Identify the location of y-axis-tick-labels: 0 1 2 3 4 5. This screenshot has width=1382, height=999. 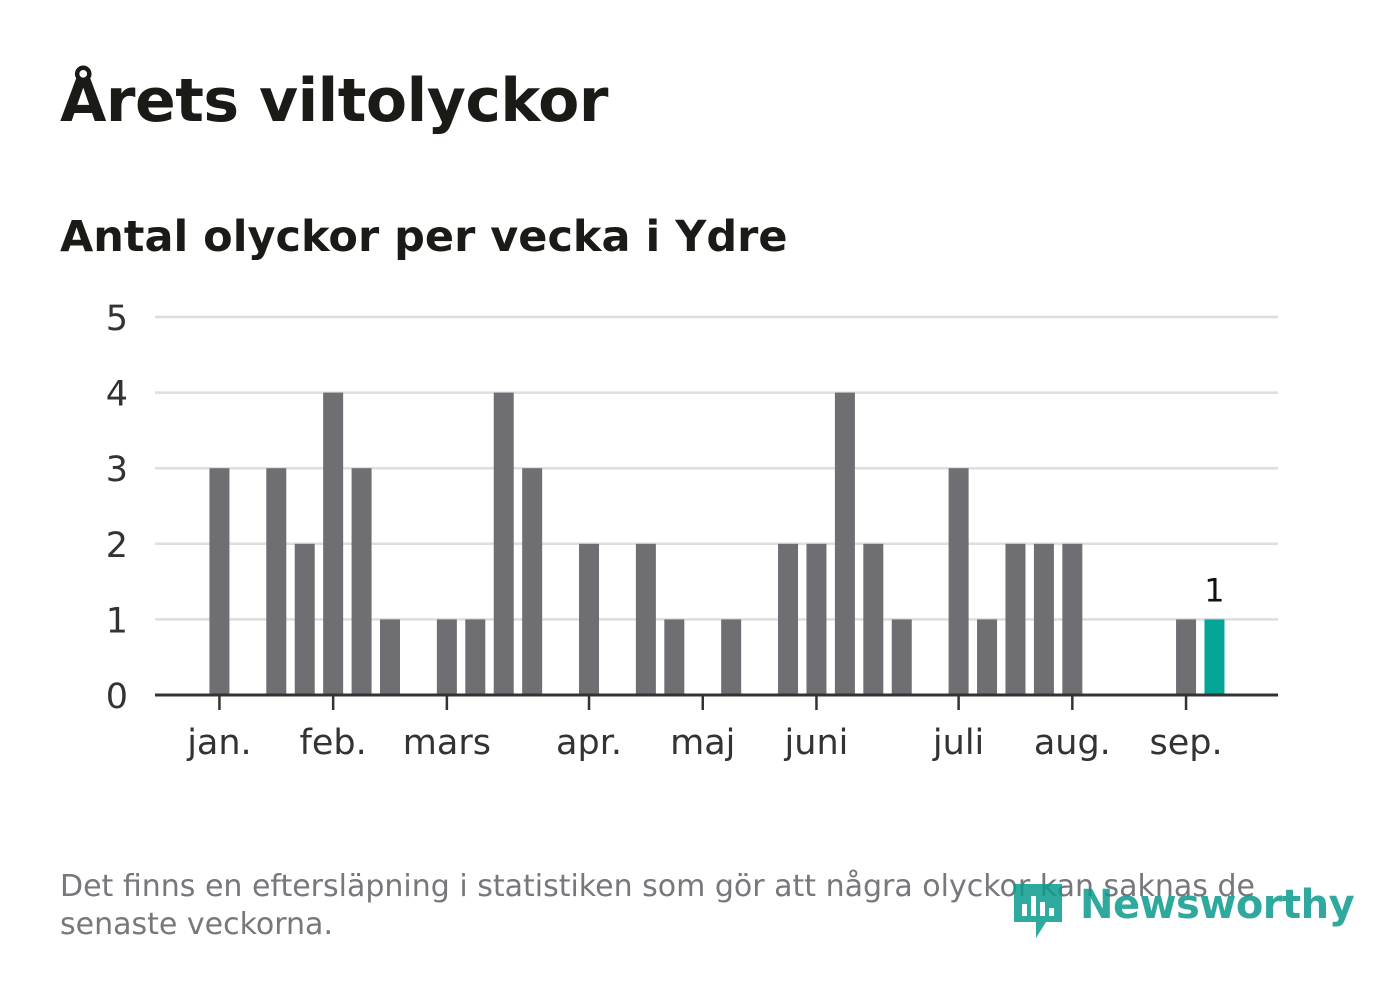
(117, 508).